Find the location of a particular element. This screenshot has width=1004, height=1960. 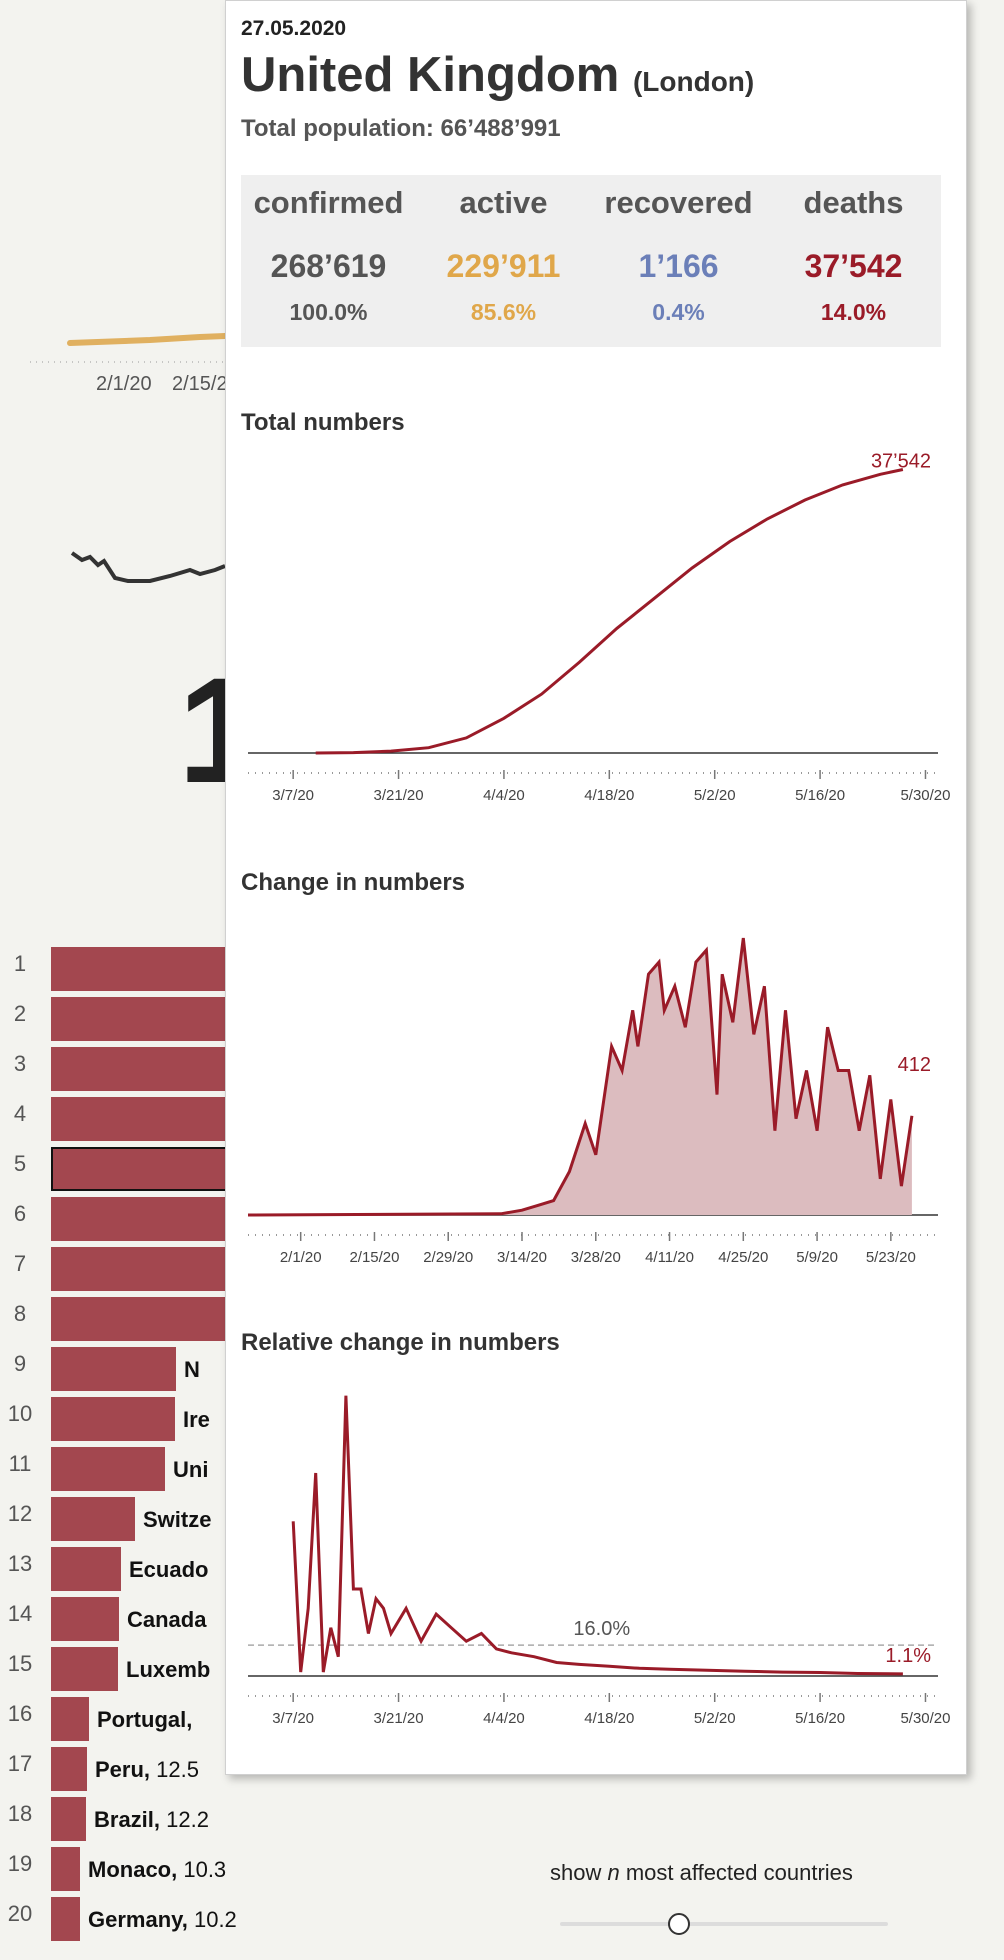

rank-country-name: N is located at coordinates (192, 1369).